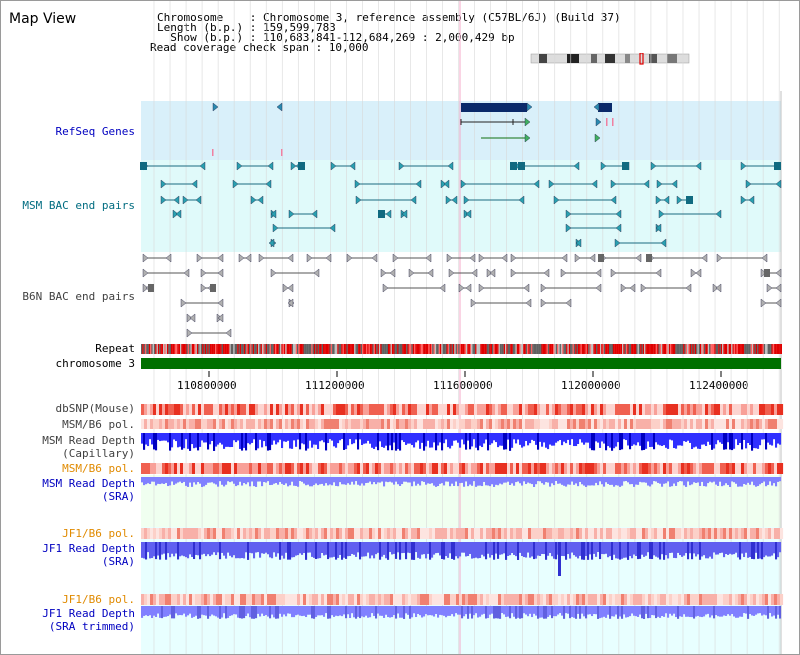  What do you see at coordinates (611, 59) in the screenshot?
I see `chromosome-ideogram` at bounding box center [611, 59].